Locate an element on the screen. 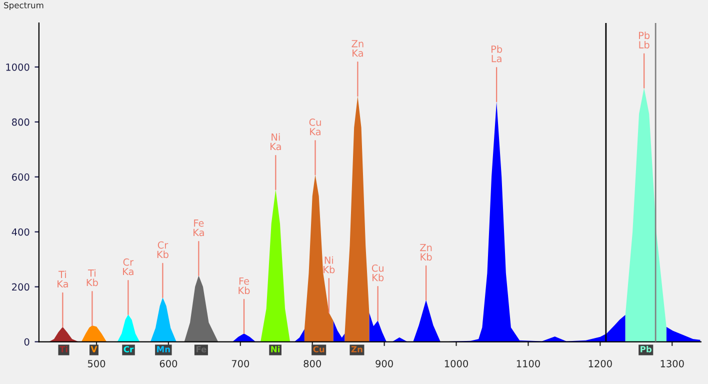 The height and width of the screenshot is (384, 708). x-tick-label: 1200 is located at coordinates (600, 364).